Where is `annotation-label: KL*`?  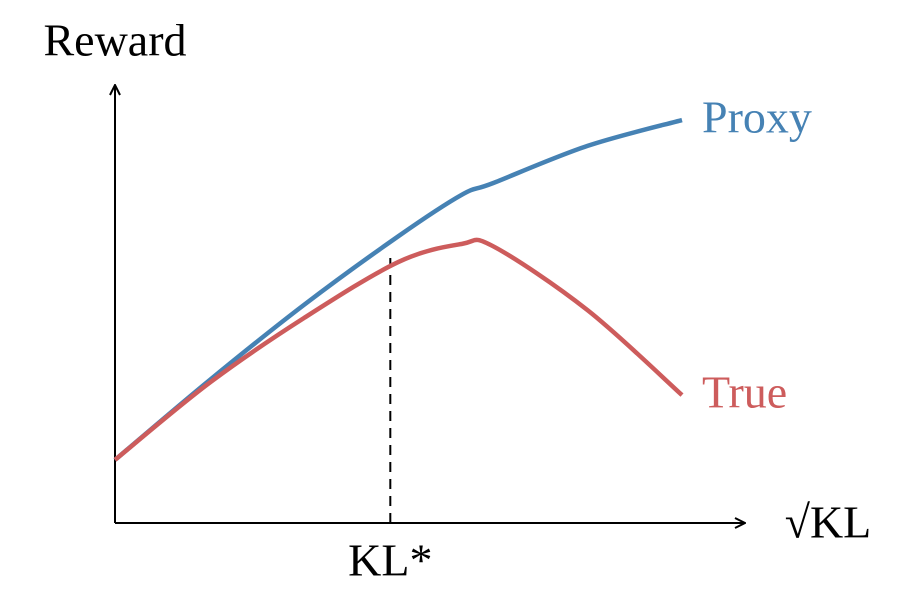
annotation-label: KL* is located at coordinates (390, 560).